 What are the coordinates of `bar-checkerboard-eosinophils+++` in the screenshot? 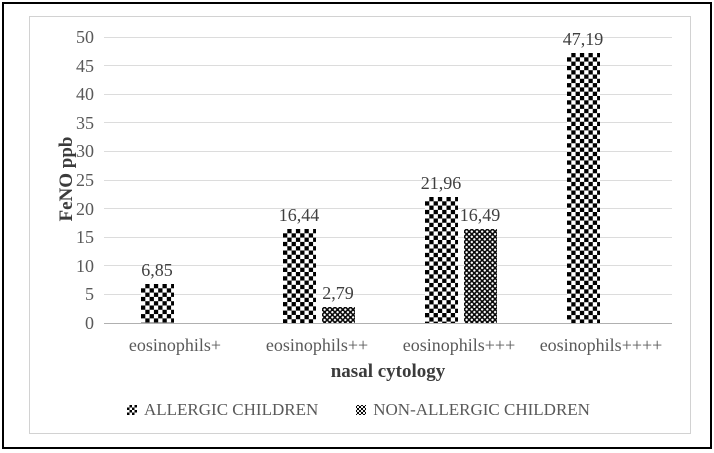 It's located at (441, 260).